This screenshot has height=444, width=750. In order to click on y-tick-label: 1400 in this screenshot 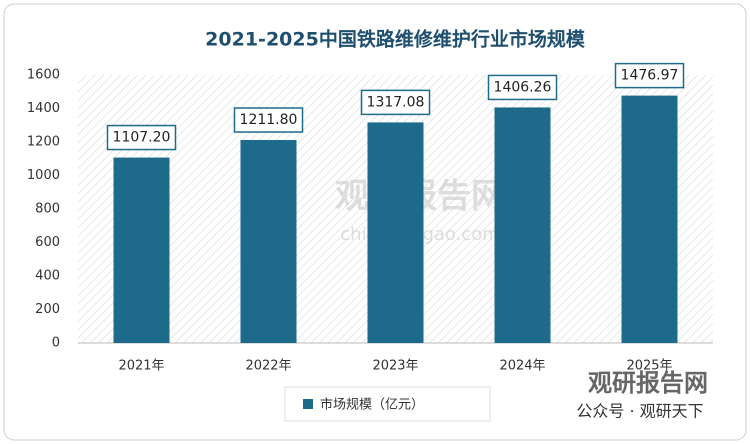, I will do `click(43, 108)`.